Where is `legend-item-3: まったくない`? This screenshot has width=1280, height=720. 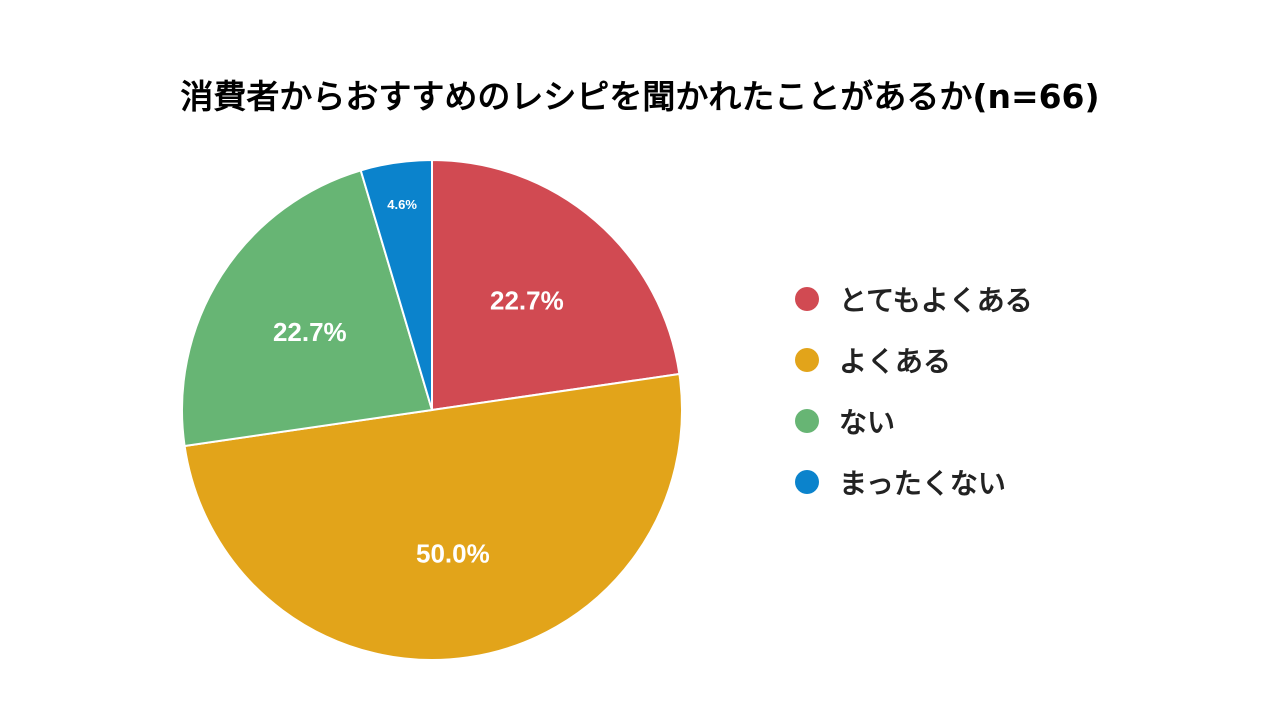 legend-item-3: まったくない is located at coordinates (914, 481).